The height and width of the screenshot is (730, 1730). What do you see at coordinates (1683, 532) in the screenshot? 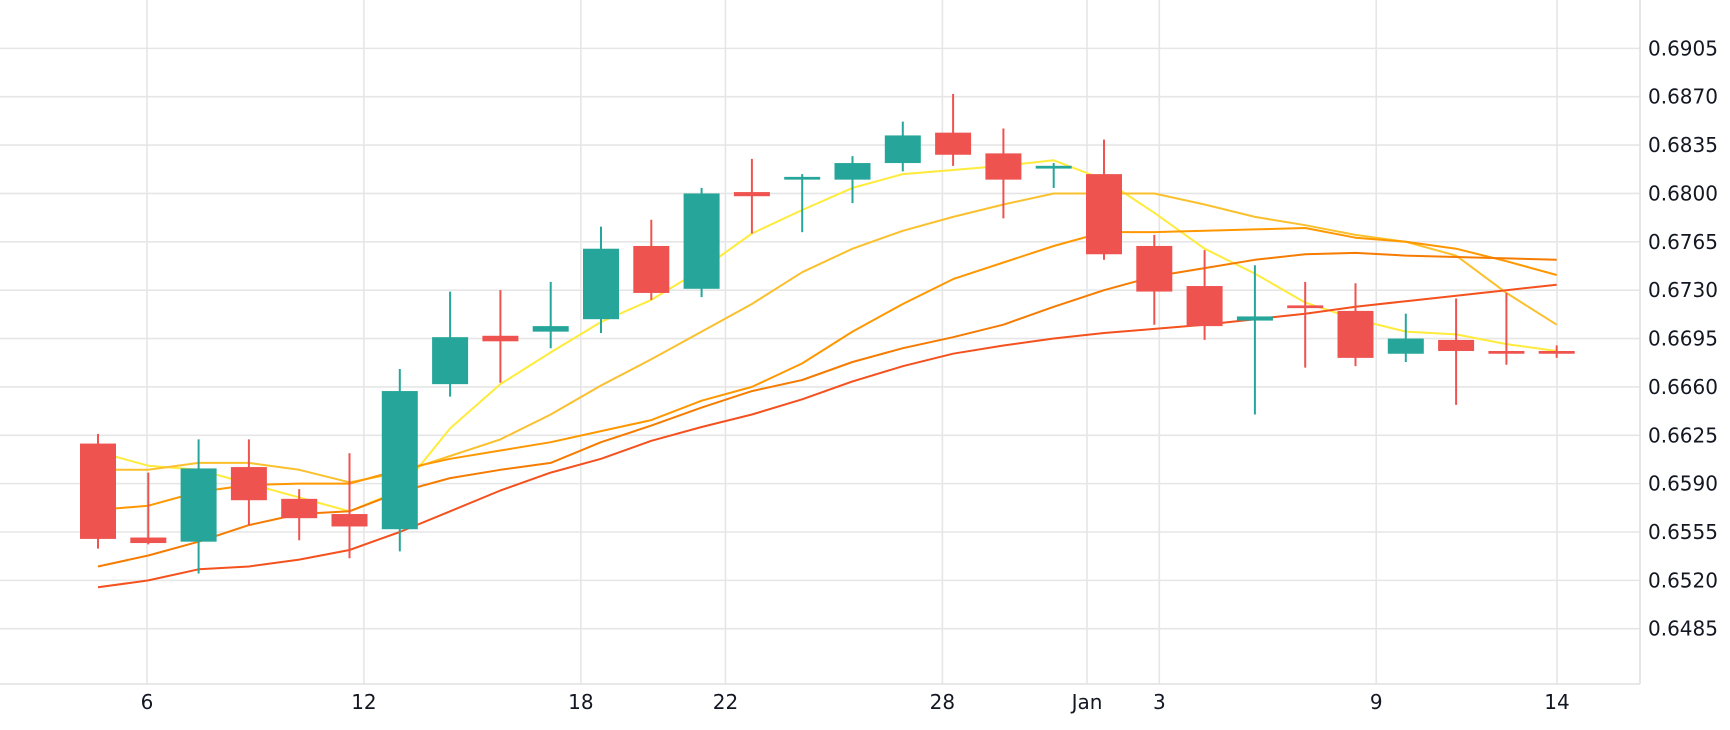
I see `y-tick-label: 0.6555` at bounding box center [1683, 532].